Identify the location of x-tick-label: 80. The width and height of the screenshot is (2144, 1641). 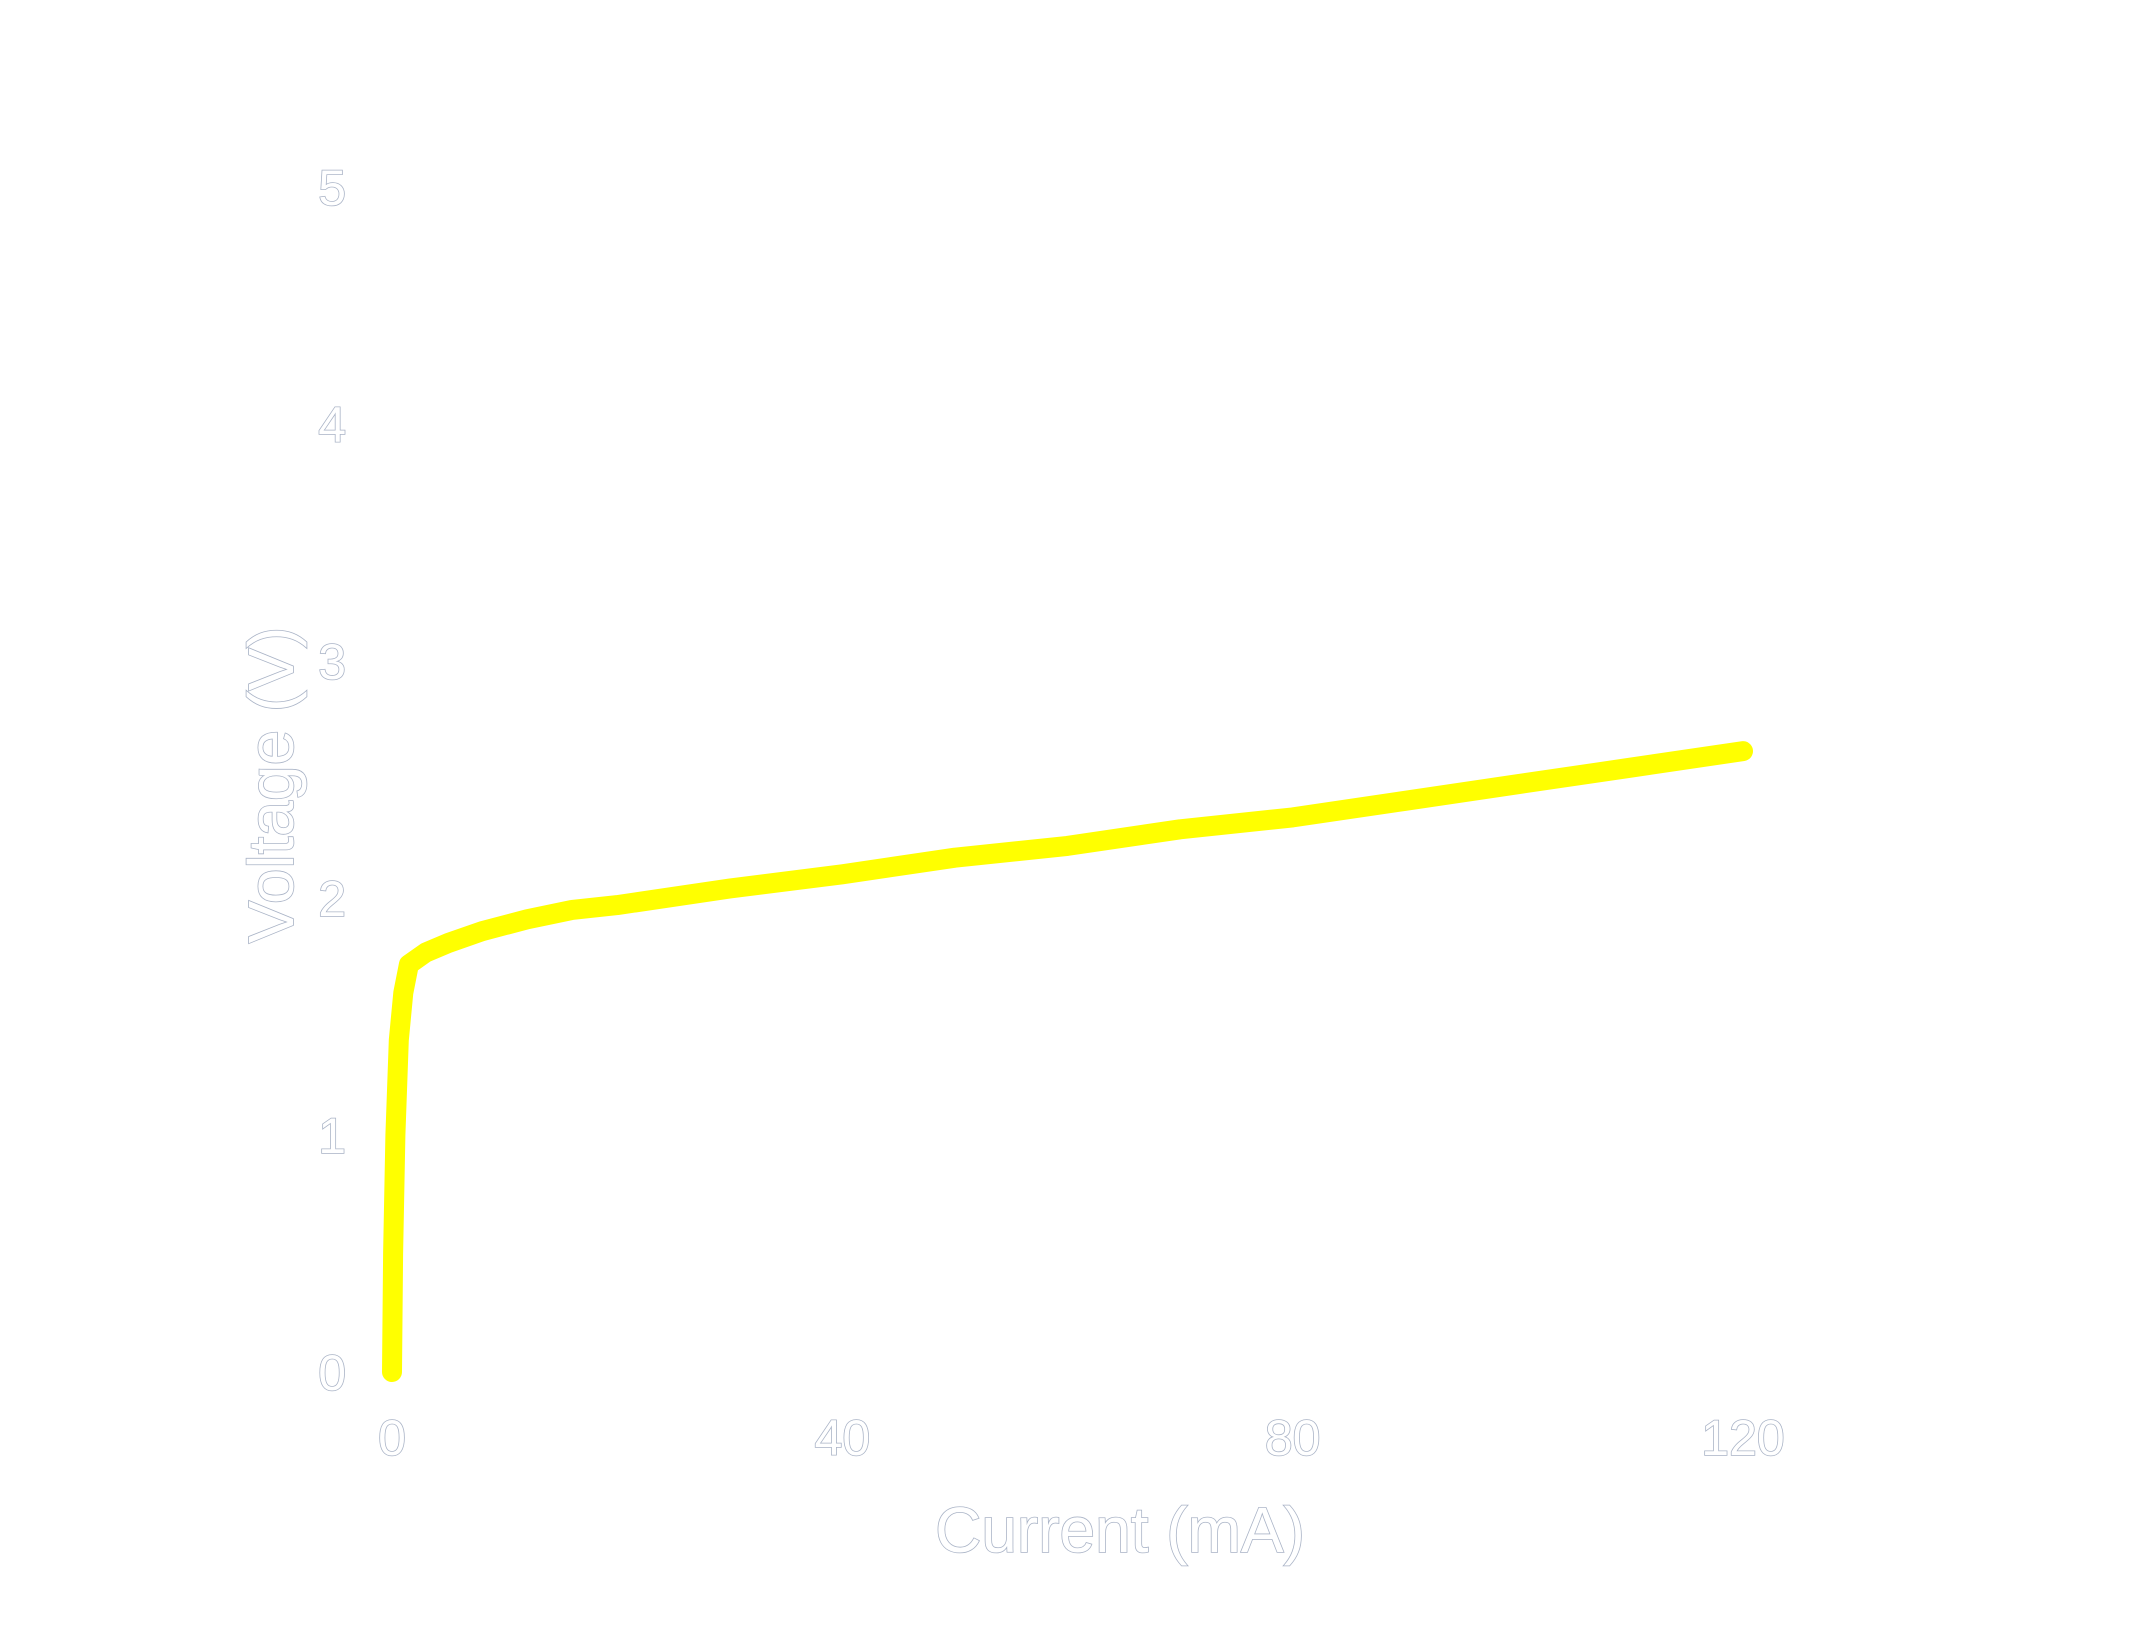
(1293, 1438).